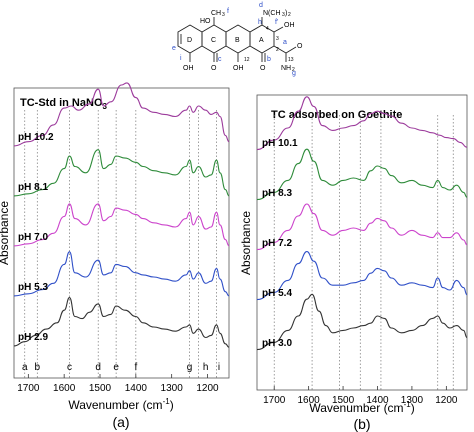 The width and height of the screenshot is (474, 432). I want to click on tetracycline-structure, so click(237, 39).